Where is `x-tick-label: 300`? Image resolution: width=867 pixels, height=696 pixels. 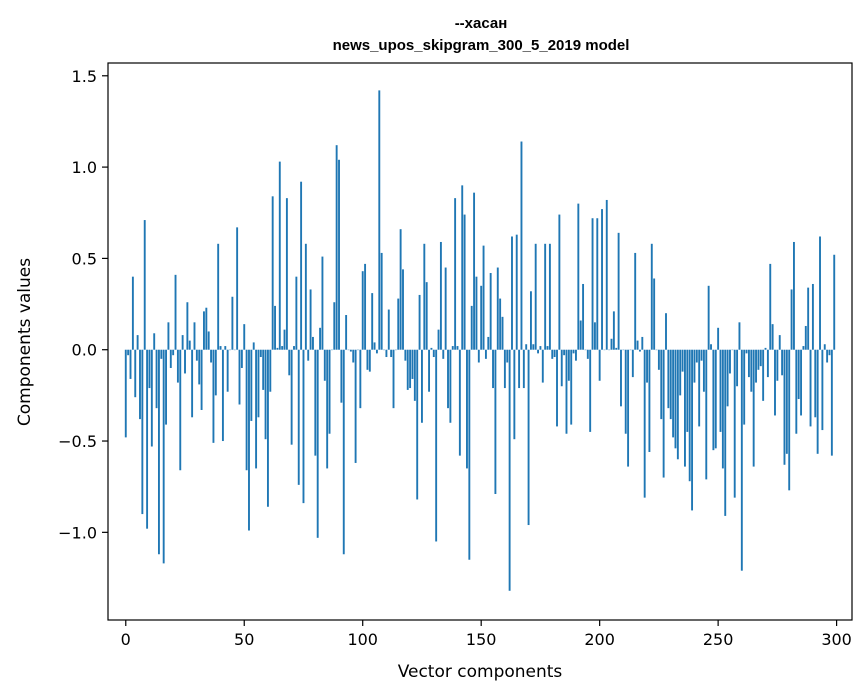
x-tick-label: 300 is located at coordinates (836, 639).